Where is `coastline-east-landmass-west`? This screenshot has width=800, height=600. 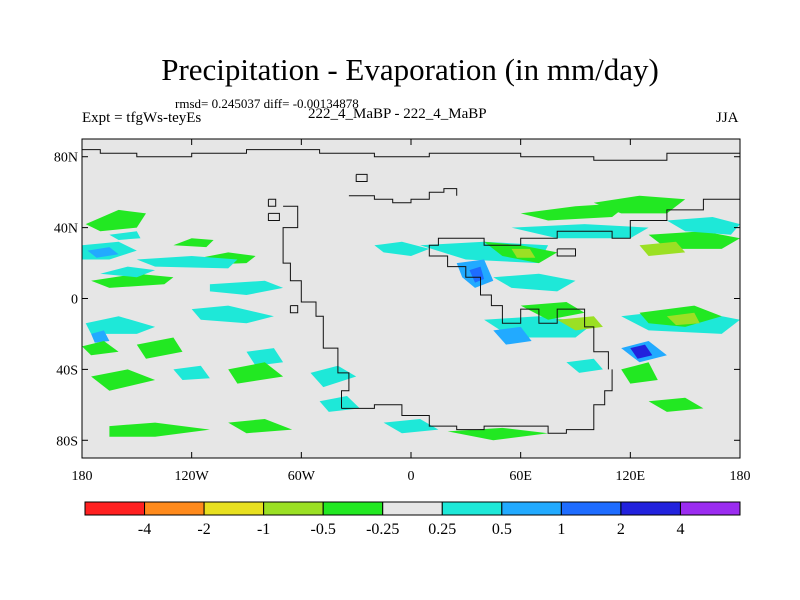 coastline-east-landmass-west is located at coordinates (403, 196).